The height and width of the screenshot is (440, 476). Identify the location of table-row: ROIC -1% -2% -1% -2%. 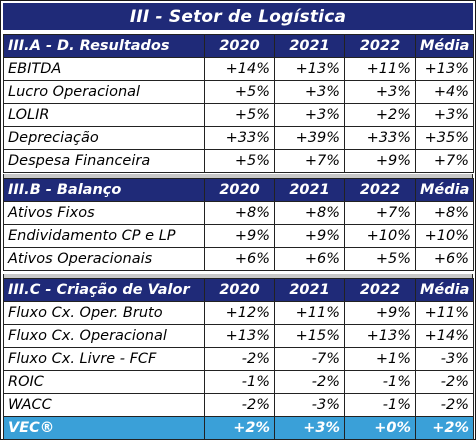
(238, 382).